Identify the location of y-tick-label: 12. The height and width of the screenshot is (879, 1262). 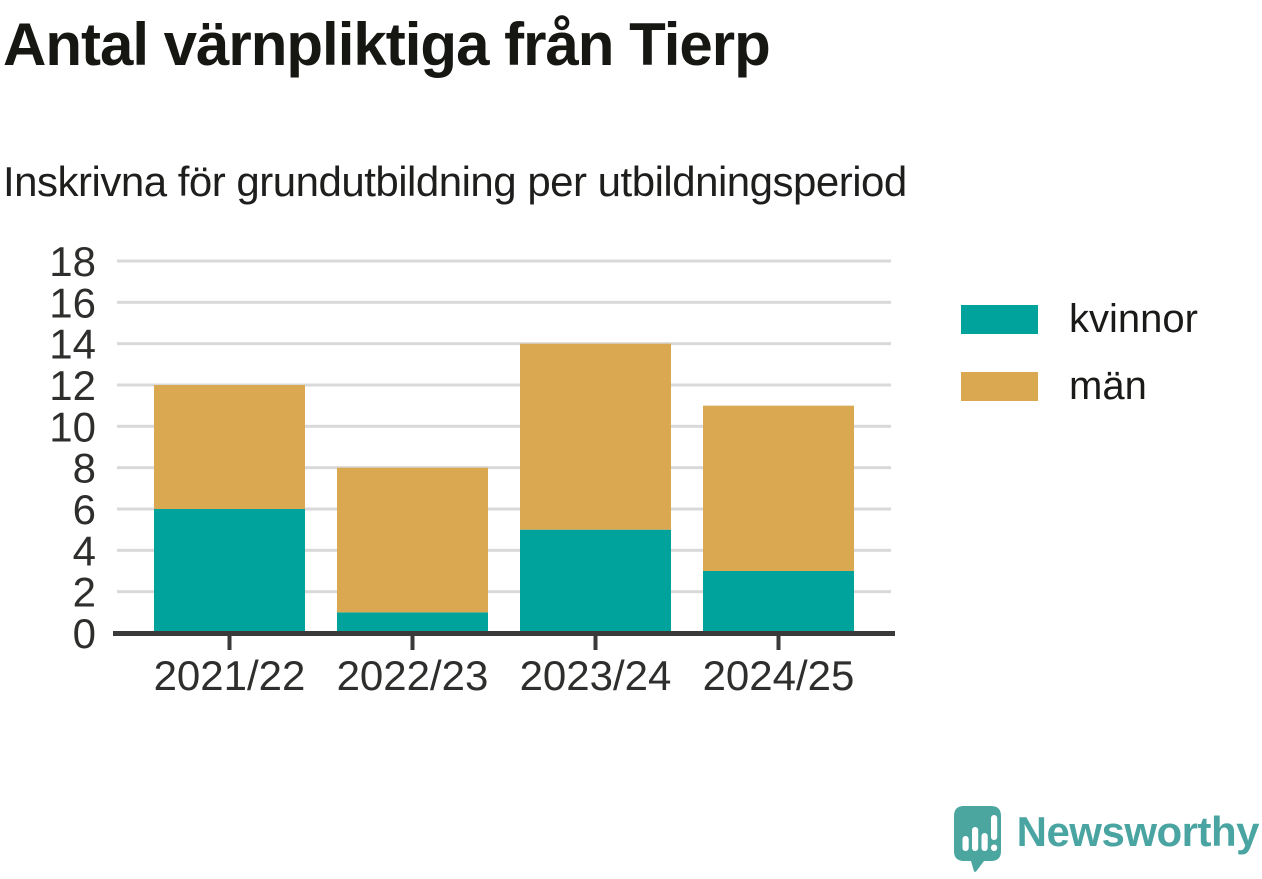
(72, 385).